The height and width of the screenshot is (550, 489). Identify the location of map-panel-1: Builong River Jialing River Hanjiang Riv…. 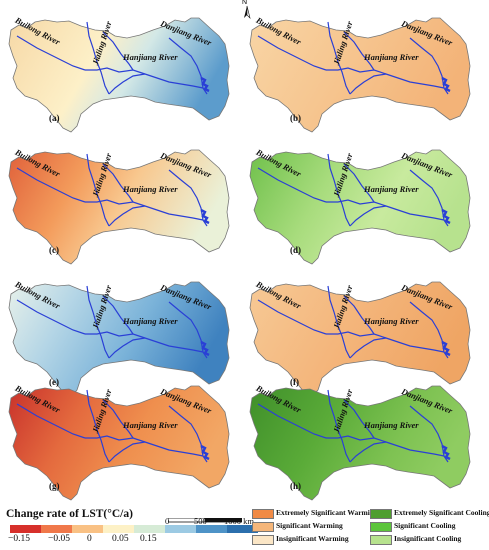
(125, 72).